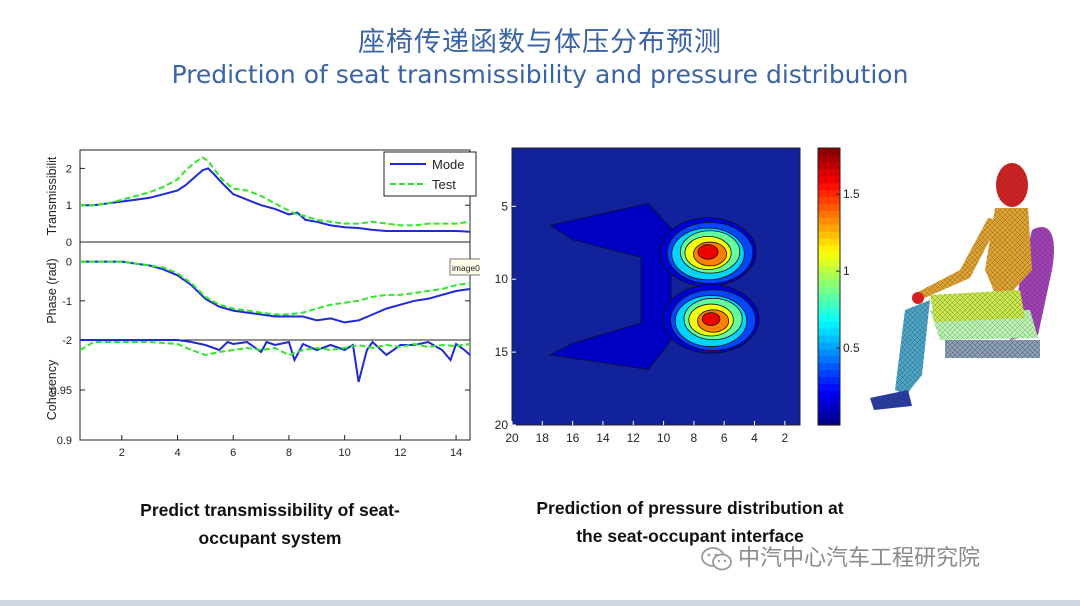 Image resolution: width=1080 pixels, height=606 pixels. Describe the element at coordinates (67, 302) in the screenshot. I see `y-tick-label: -1` at that location.